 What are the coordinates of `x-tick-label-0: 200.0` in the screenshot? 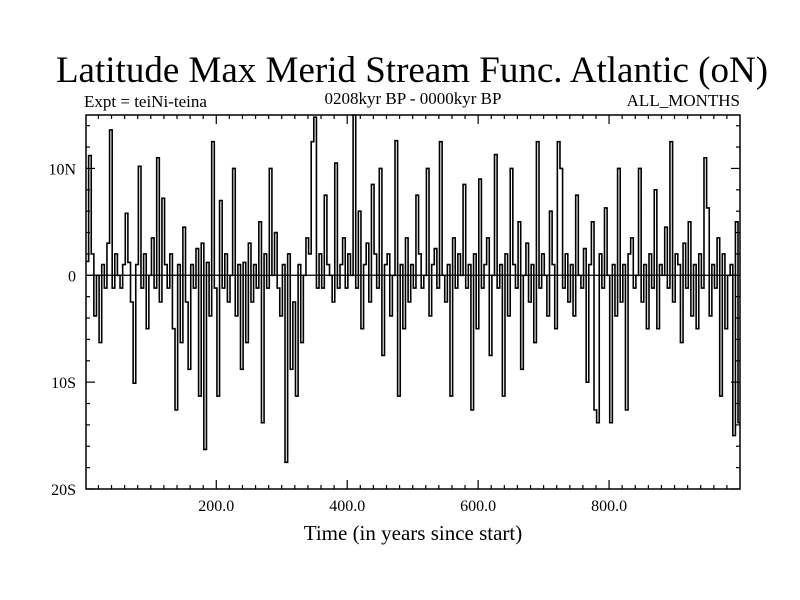 It's located at (216, 506).